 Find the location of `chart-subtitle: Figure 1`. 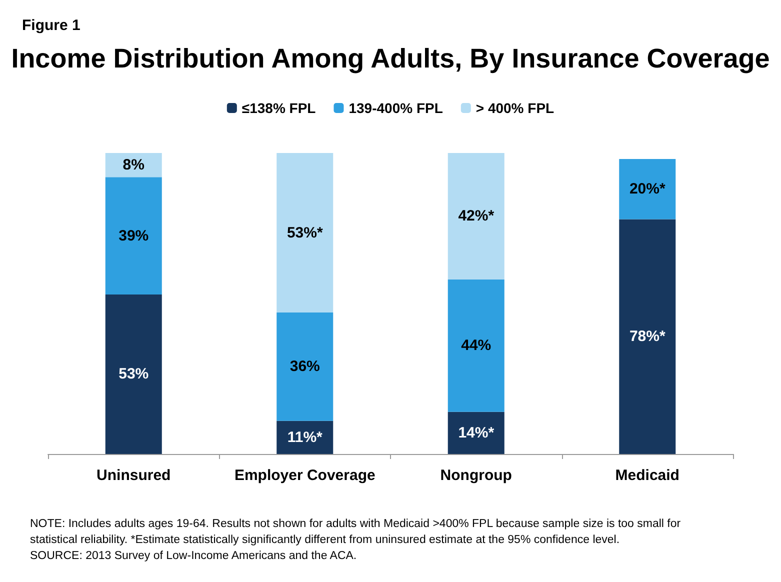

chart-subtitle: Figure 1 is located at coordinates (51, 25).